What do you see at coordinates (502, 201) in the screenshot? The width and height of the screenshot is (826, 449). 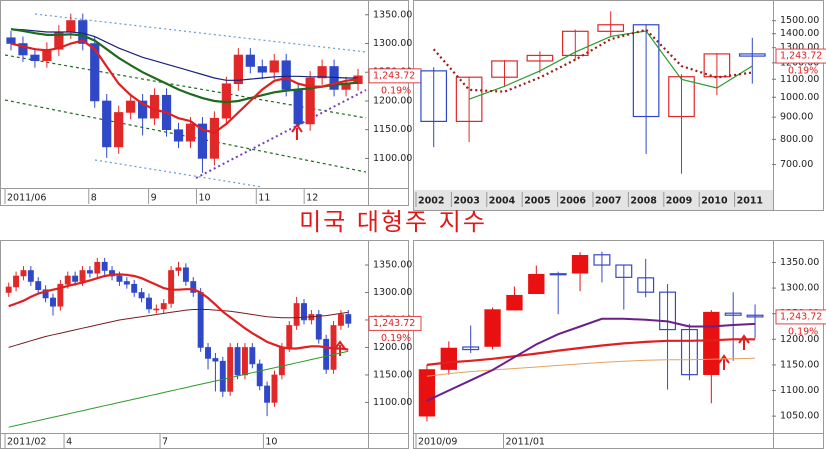 I see `x-tick-label: 2004` at bounding box center [502, 201].